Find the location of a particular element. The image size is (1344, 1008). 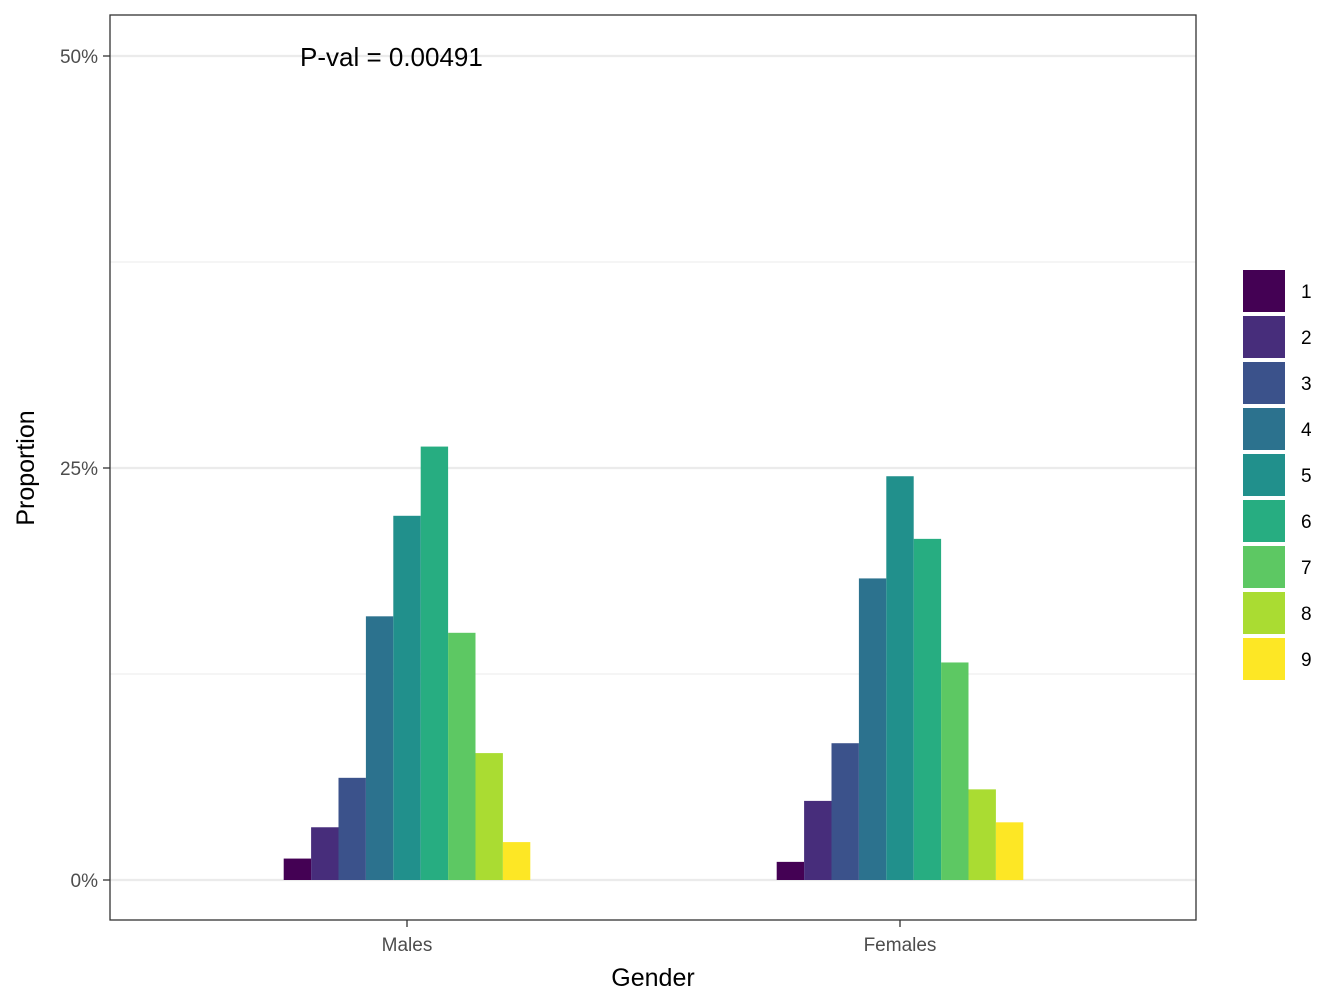

legend-label-5: 5 is located at coordinates (1306, 476).